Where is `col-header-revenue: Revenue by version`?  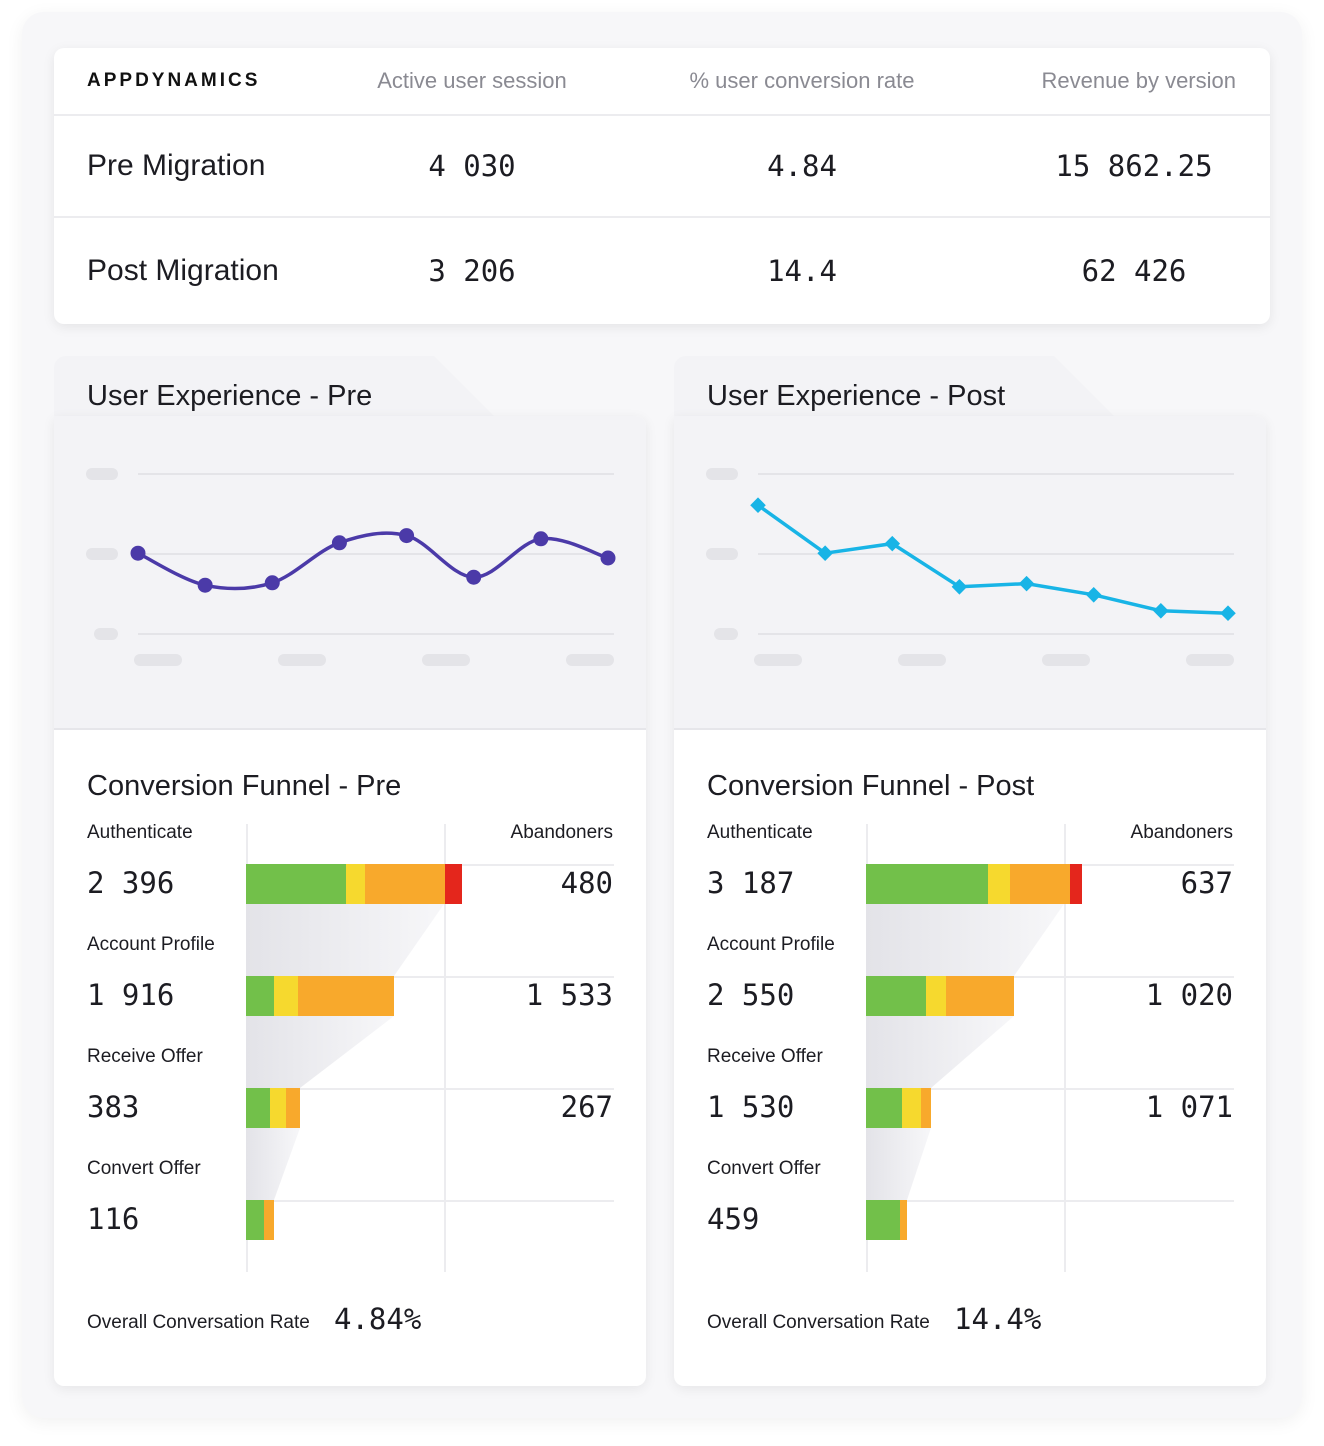 col-header-revenue: Revenue by version is located at coordinates (1138, 80).